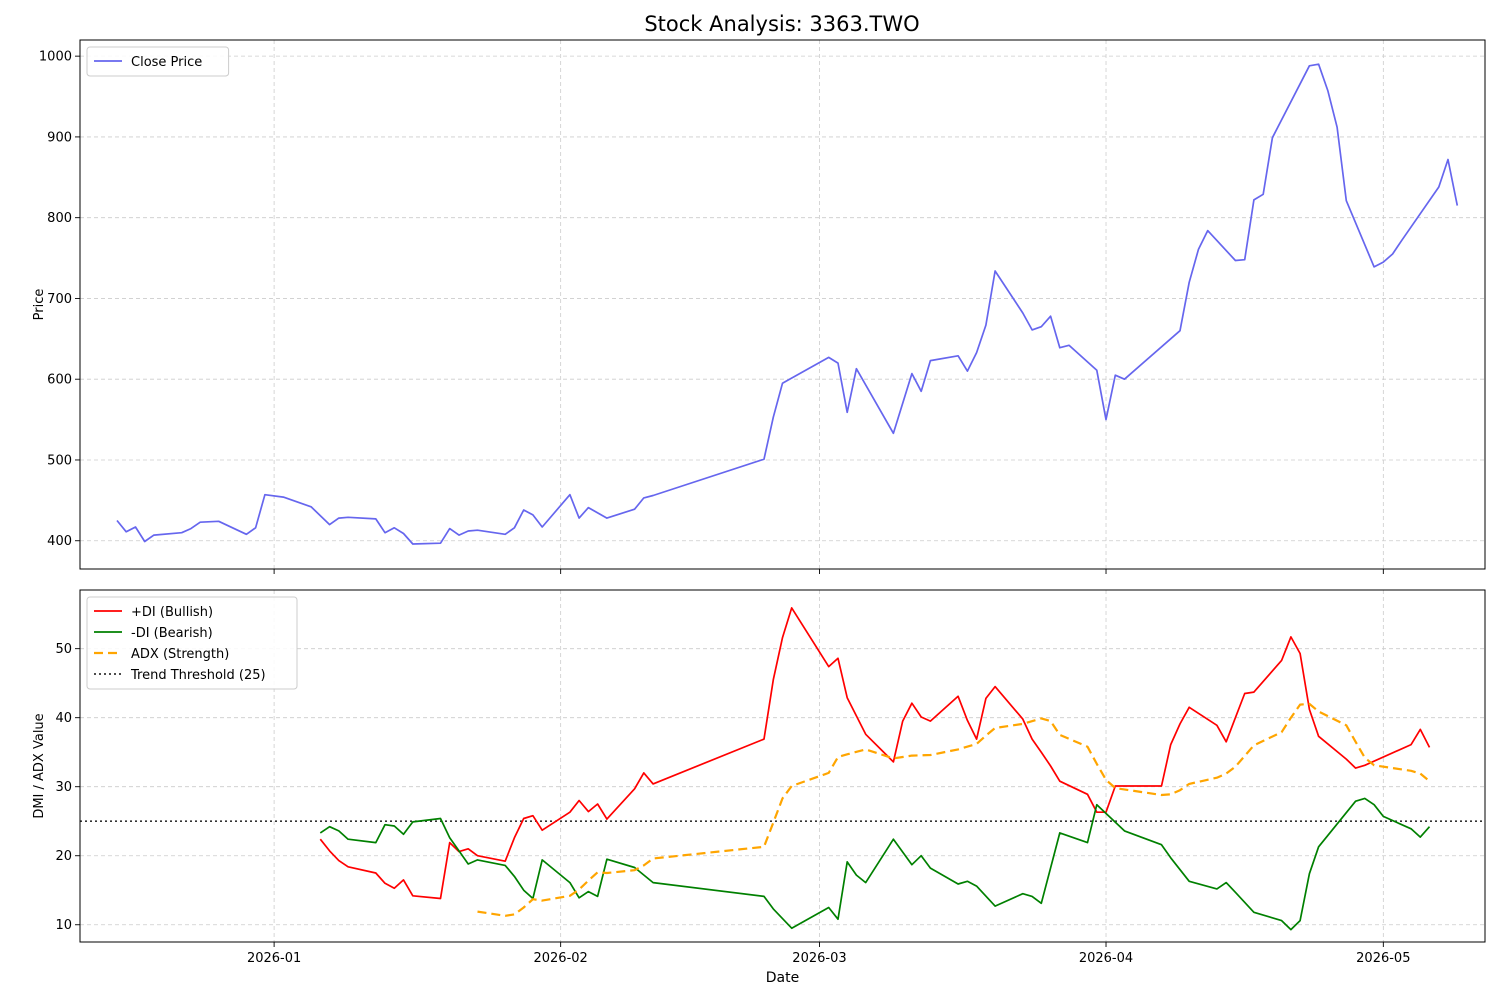 This screenshot has height=1000, width=1500. What do you see at coordinates (172, 633) in the screenshot?
I see `legend-label: -DI (Bearish)` at bounding box center [172, 633].